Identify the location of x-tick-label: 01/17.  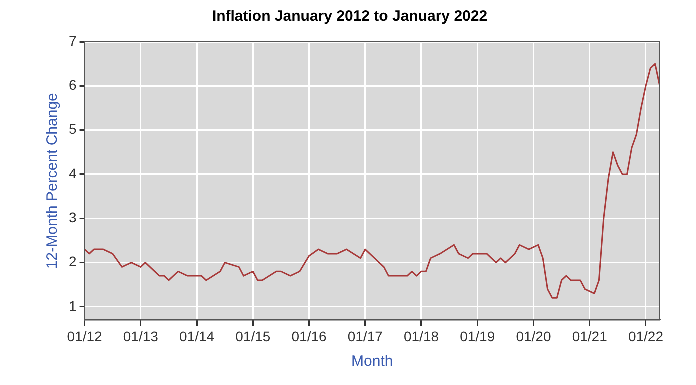
(366, 336).